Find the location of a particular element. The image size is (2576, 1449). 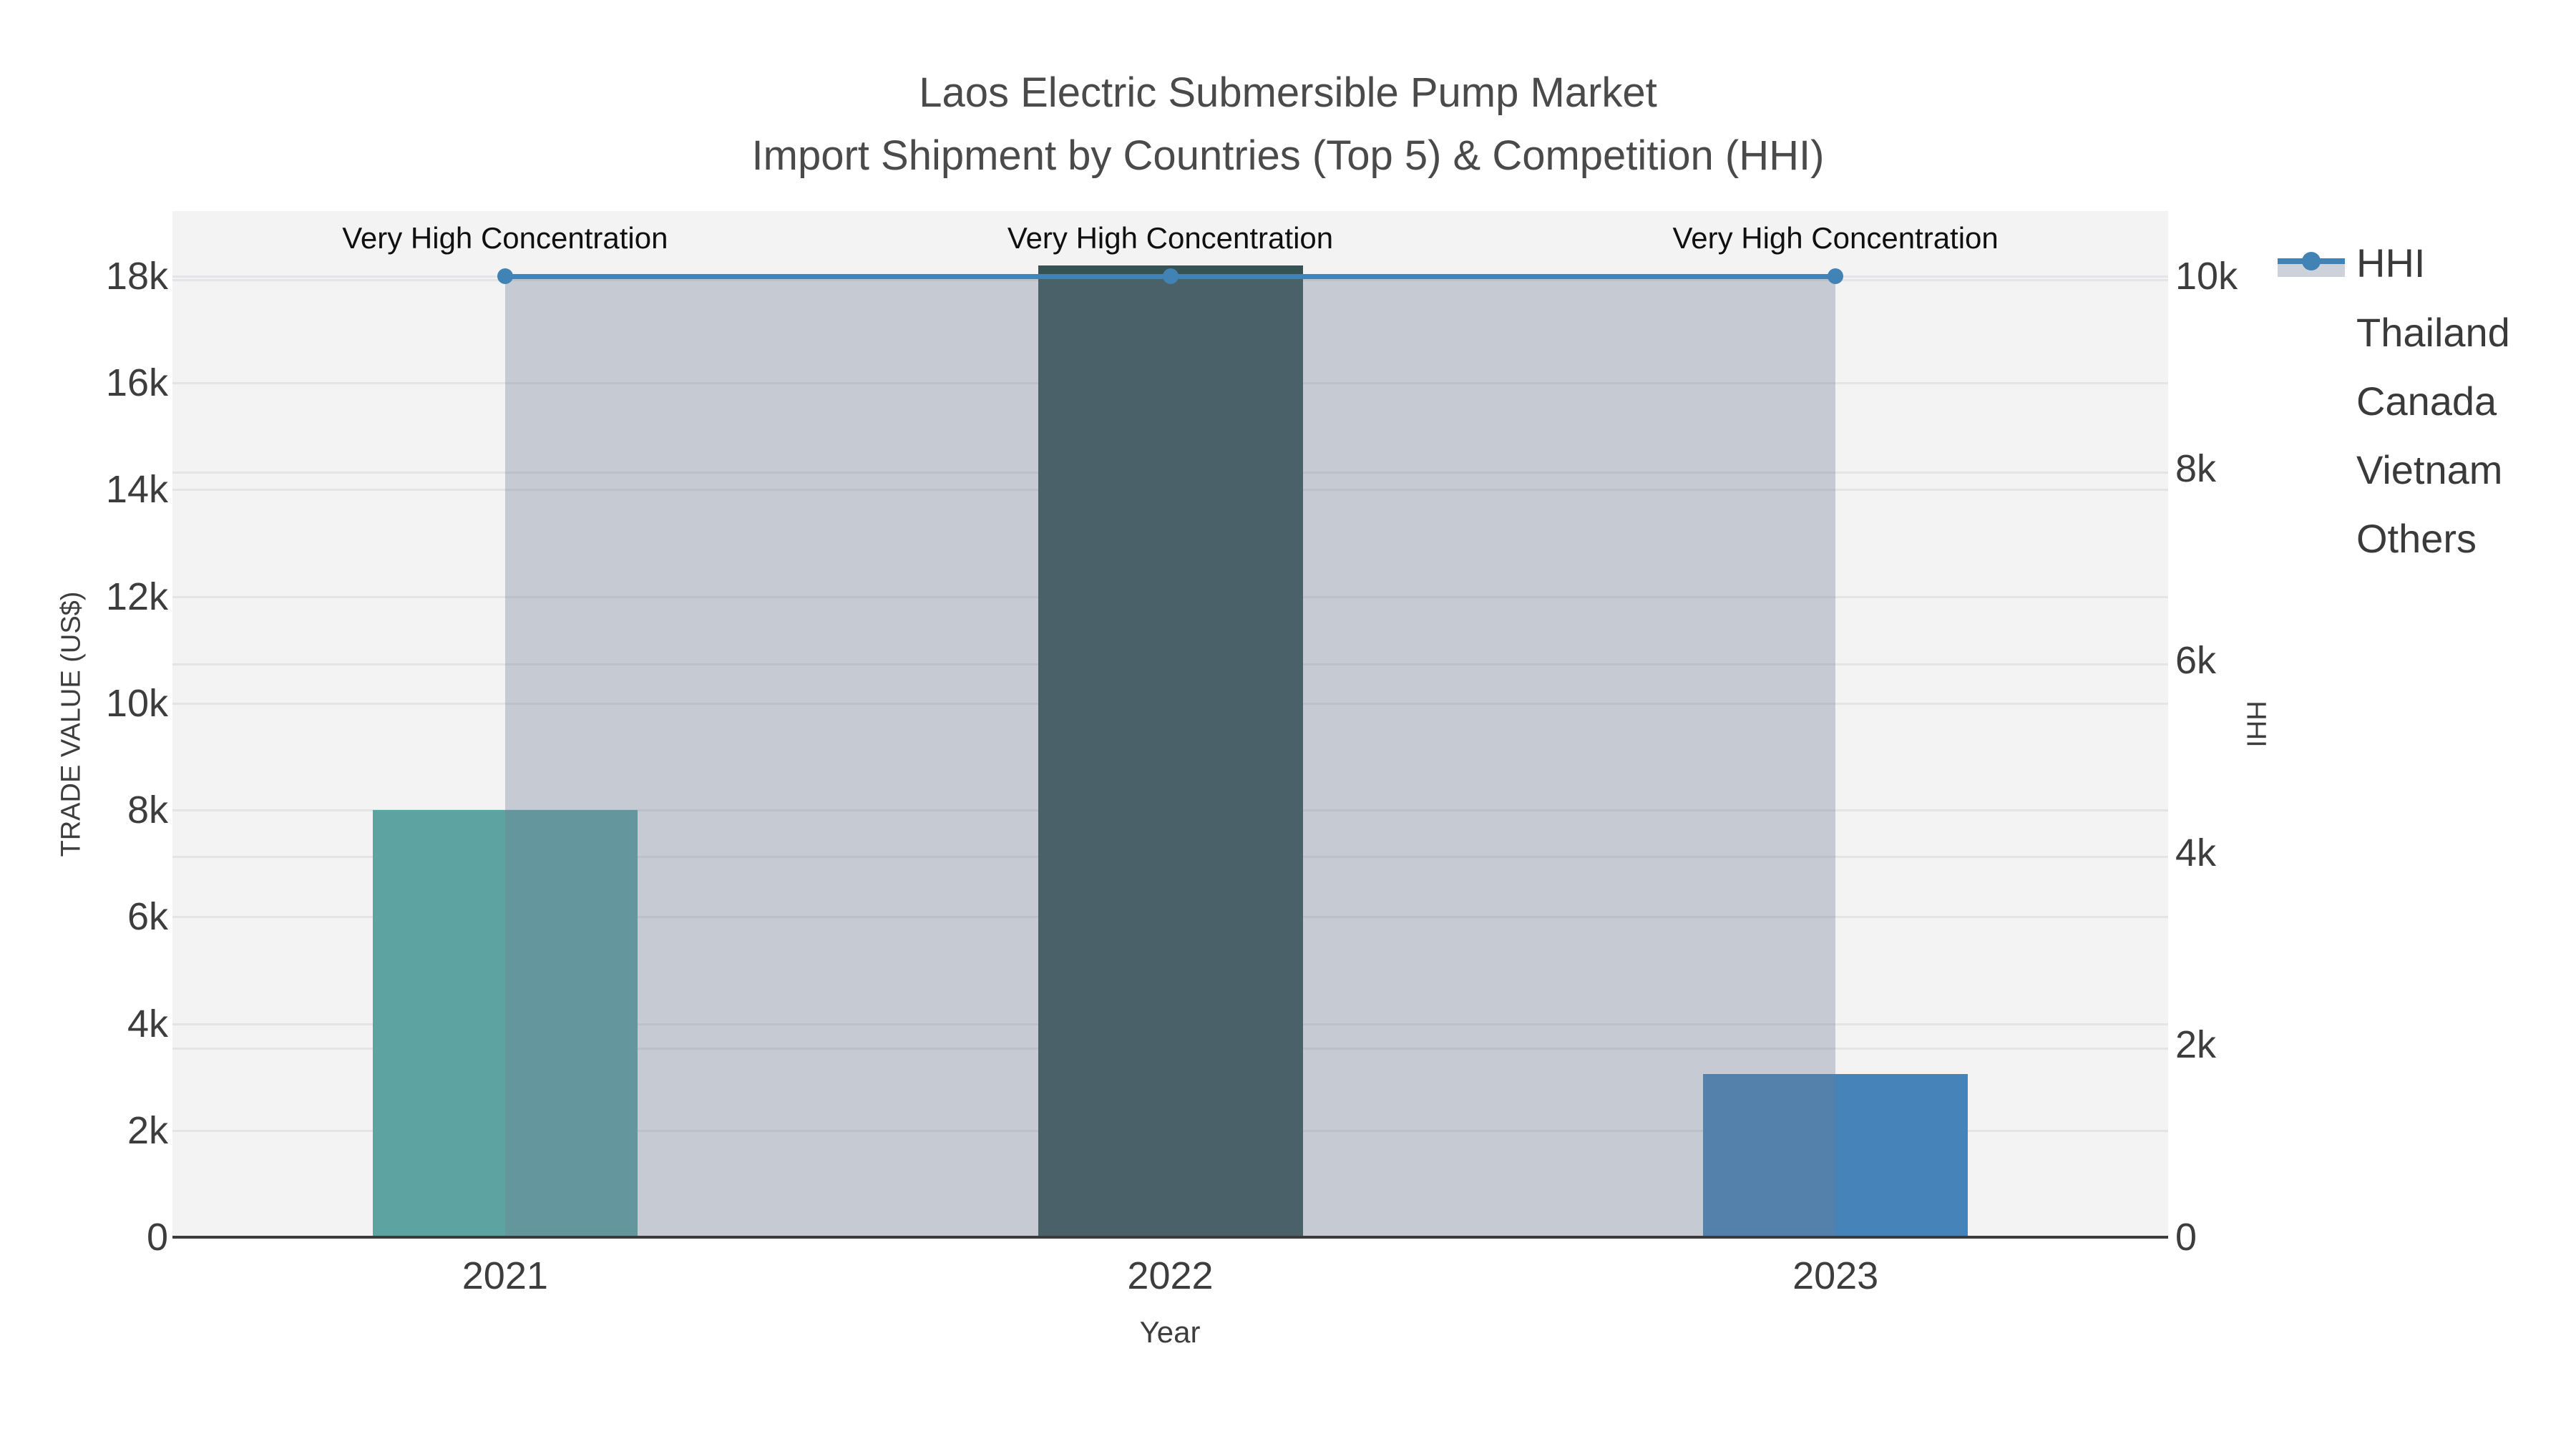

legend-label: Vietnam is located at coordinates (2429, 469).